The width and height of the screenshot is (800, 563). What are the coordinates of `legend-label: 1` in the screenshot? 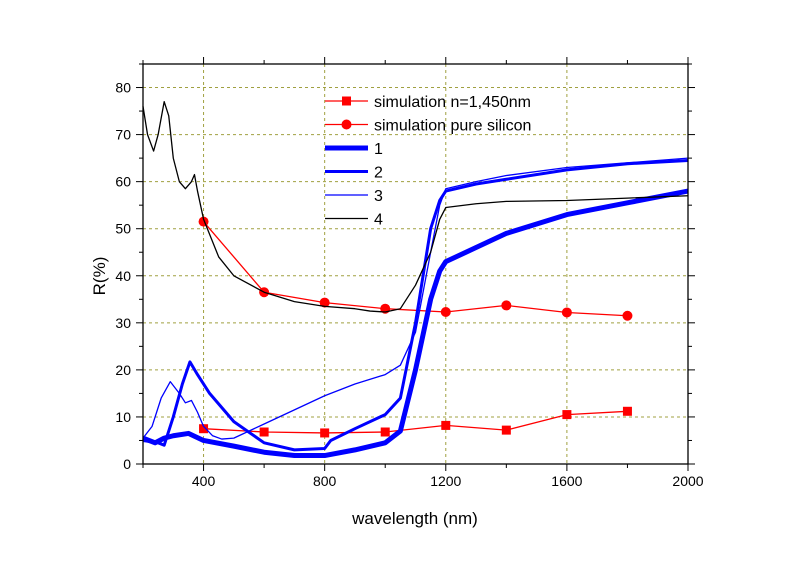 It's located at (378, 149).